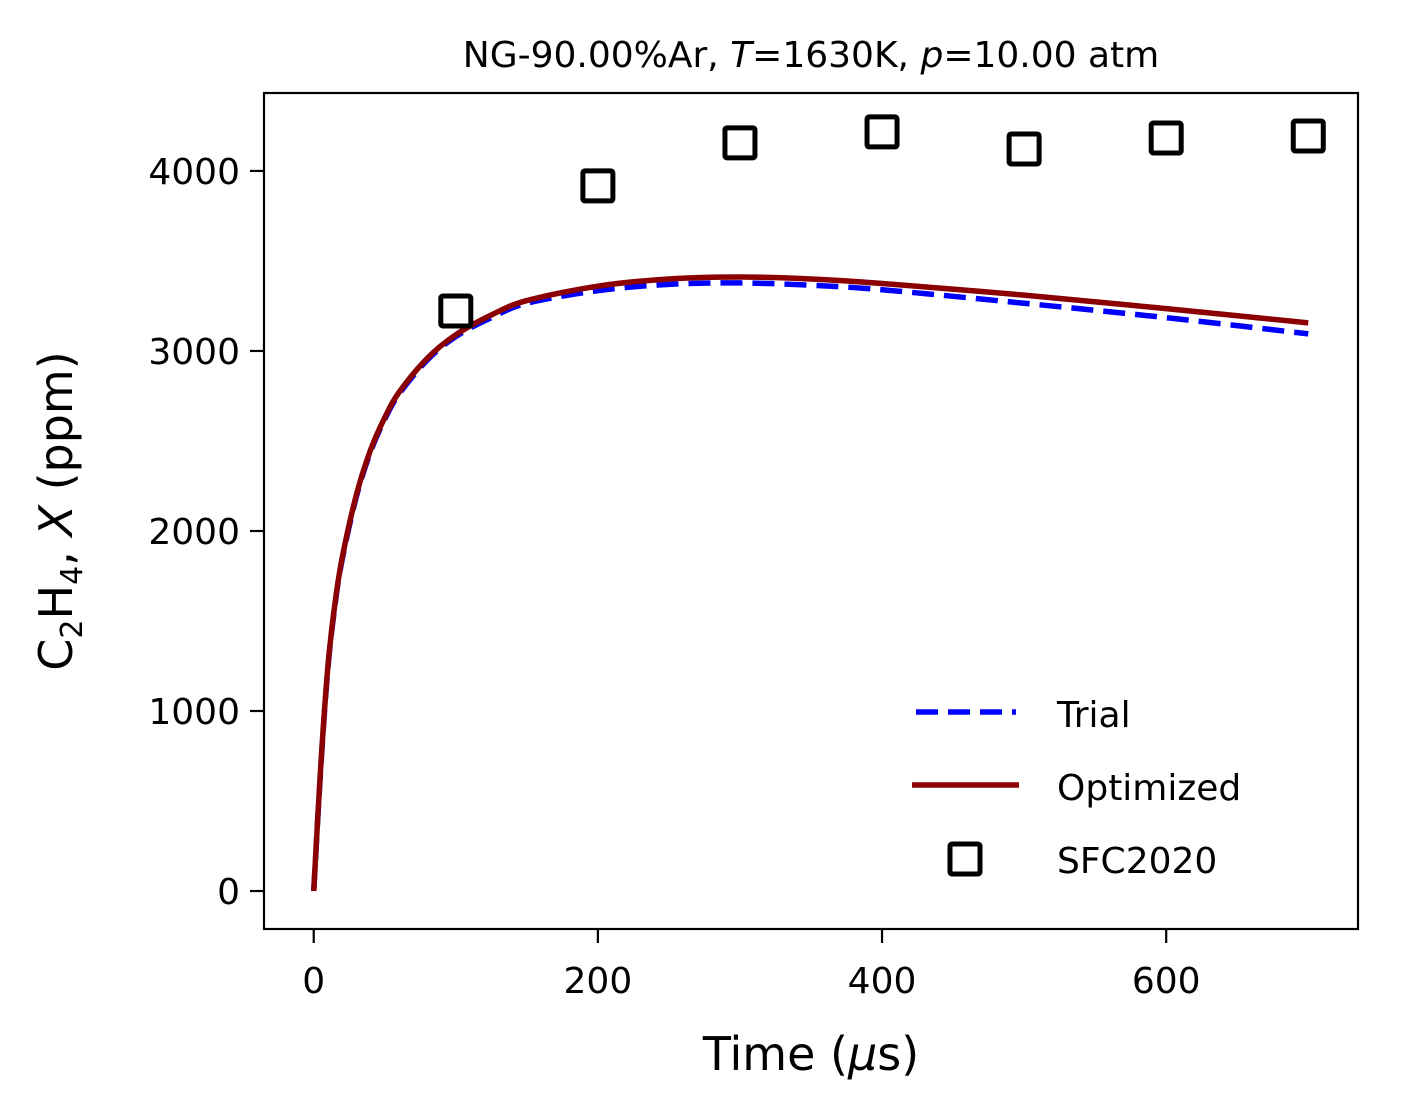 The width and height of the screenshot is (1426, 1114). I want to click on x-axis-label: Time (μs), so click(810, 1054).